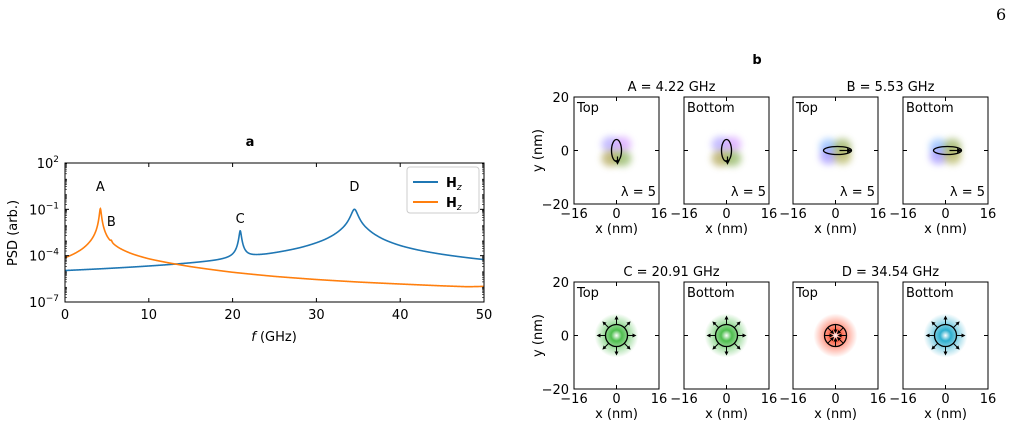 This screenshot has height=433, width=1018. Describe the element at coordinates (149, 315) in the screenshot. I see `x-tick-label: 10` at that location.